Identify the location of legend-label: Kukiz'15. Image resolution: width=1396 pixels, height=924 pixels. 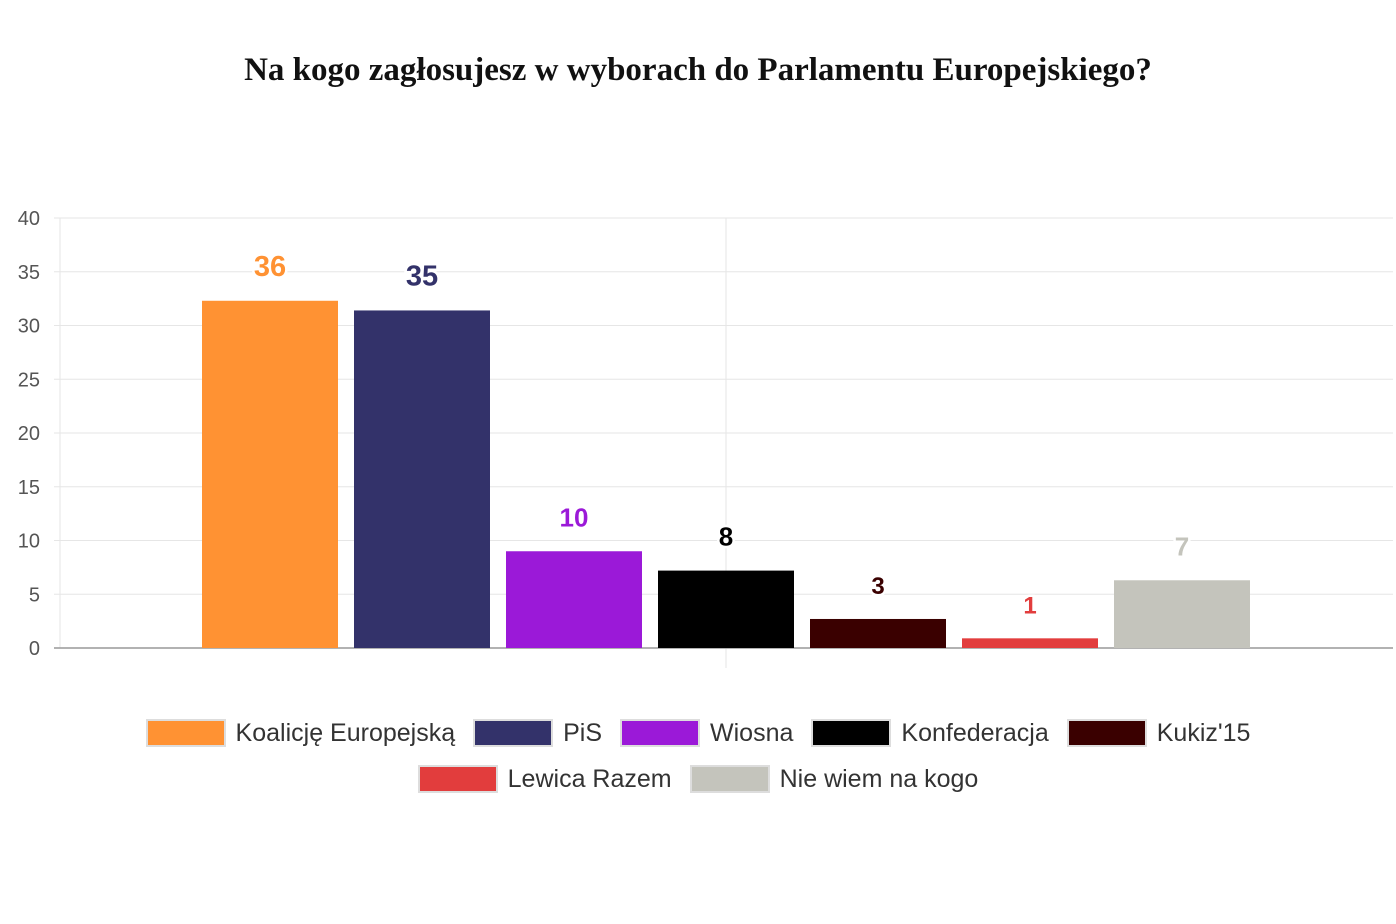
(1203, 732).